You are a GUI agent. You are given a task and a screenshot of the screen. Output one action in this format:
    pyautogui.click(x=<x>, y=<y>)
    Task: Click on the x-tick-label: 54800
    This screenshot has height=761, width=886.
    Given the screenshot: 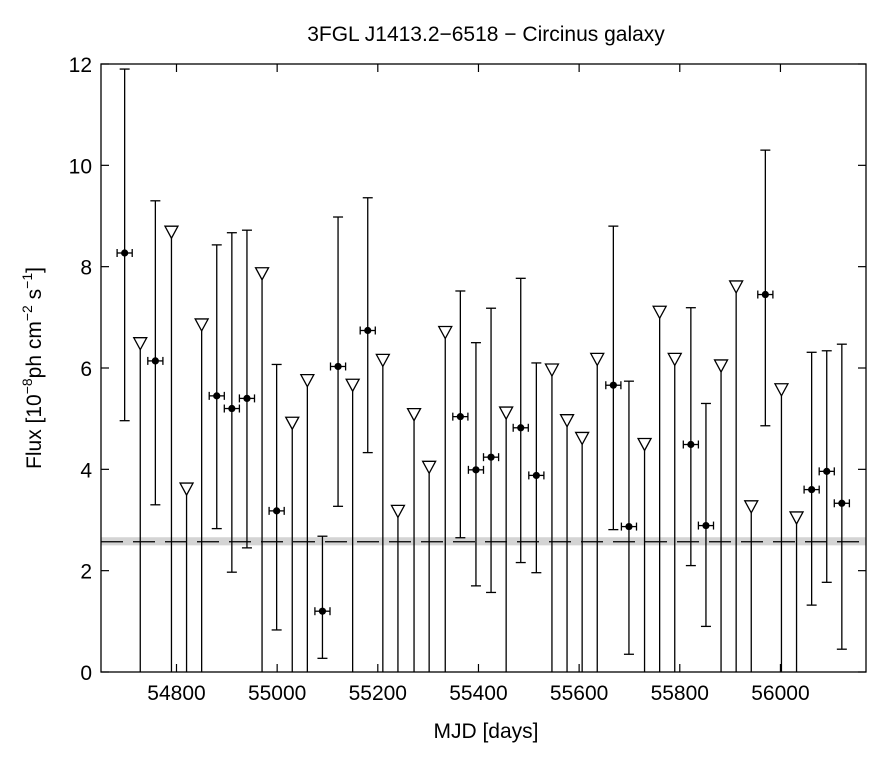 What is the action you would take?
    pyautogui.click(x=176, y=693)
    